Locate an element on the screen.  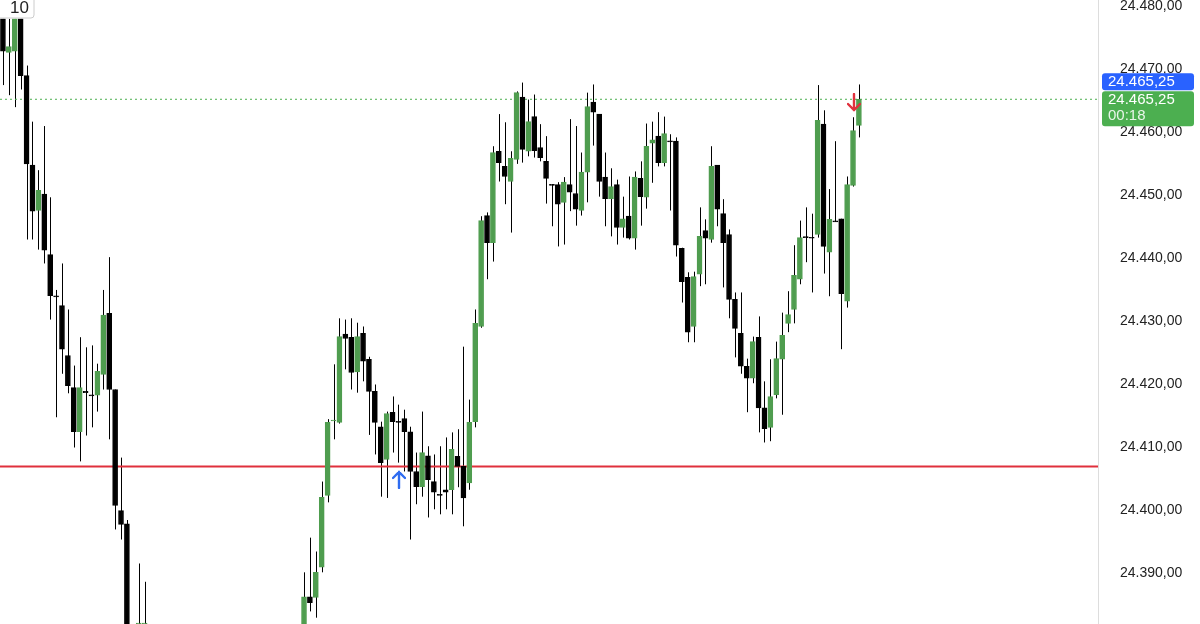
text: 00:18 is located at coordinates (1127, 115).